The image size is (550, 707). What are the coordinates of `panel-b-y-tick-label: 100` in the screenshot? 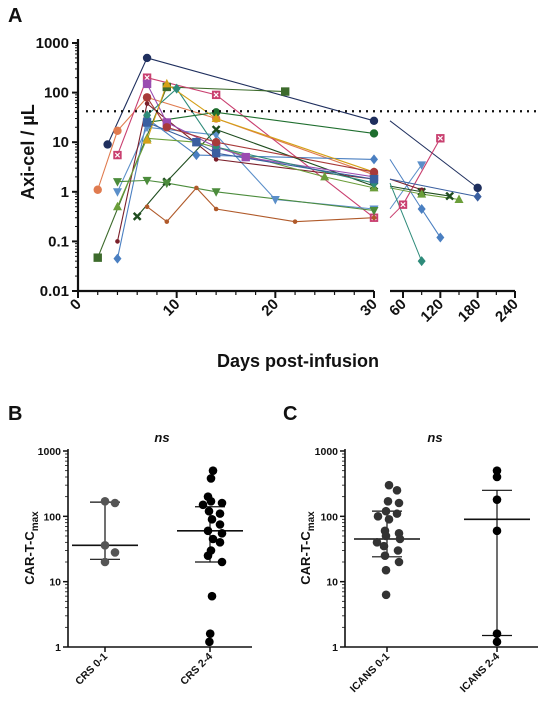 It's located at (52, 517).